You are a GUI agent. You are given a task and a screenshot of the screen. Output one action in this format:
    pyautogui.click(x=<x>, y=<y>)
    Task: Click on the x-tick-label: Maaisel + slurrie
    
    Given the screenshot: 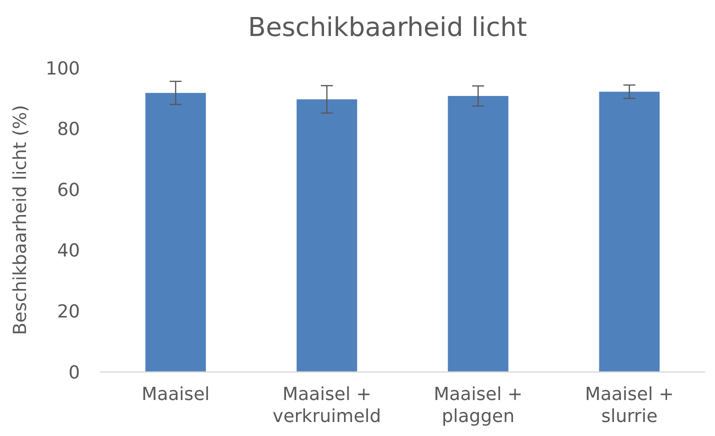 What is the action you would take?
    pyautogui.click(x=629, y=405)
    